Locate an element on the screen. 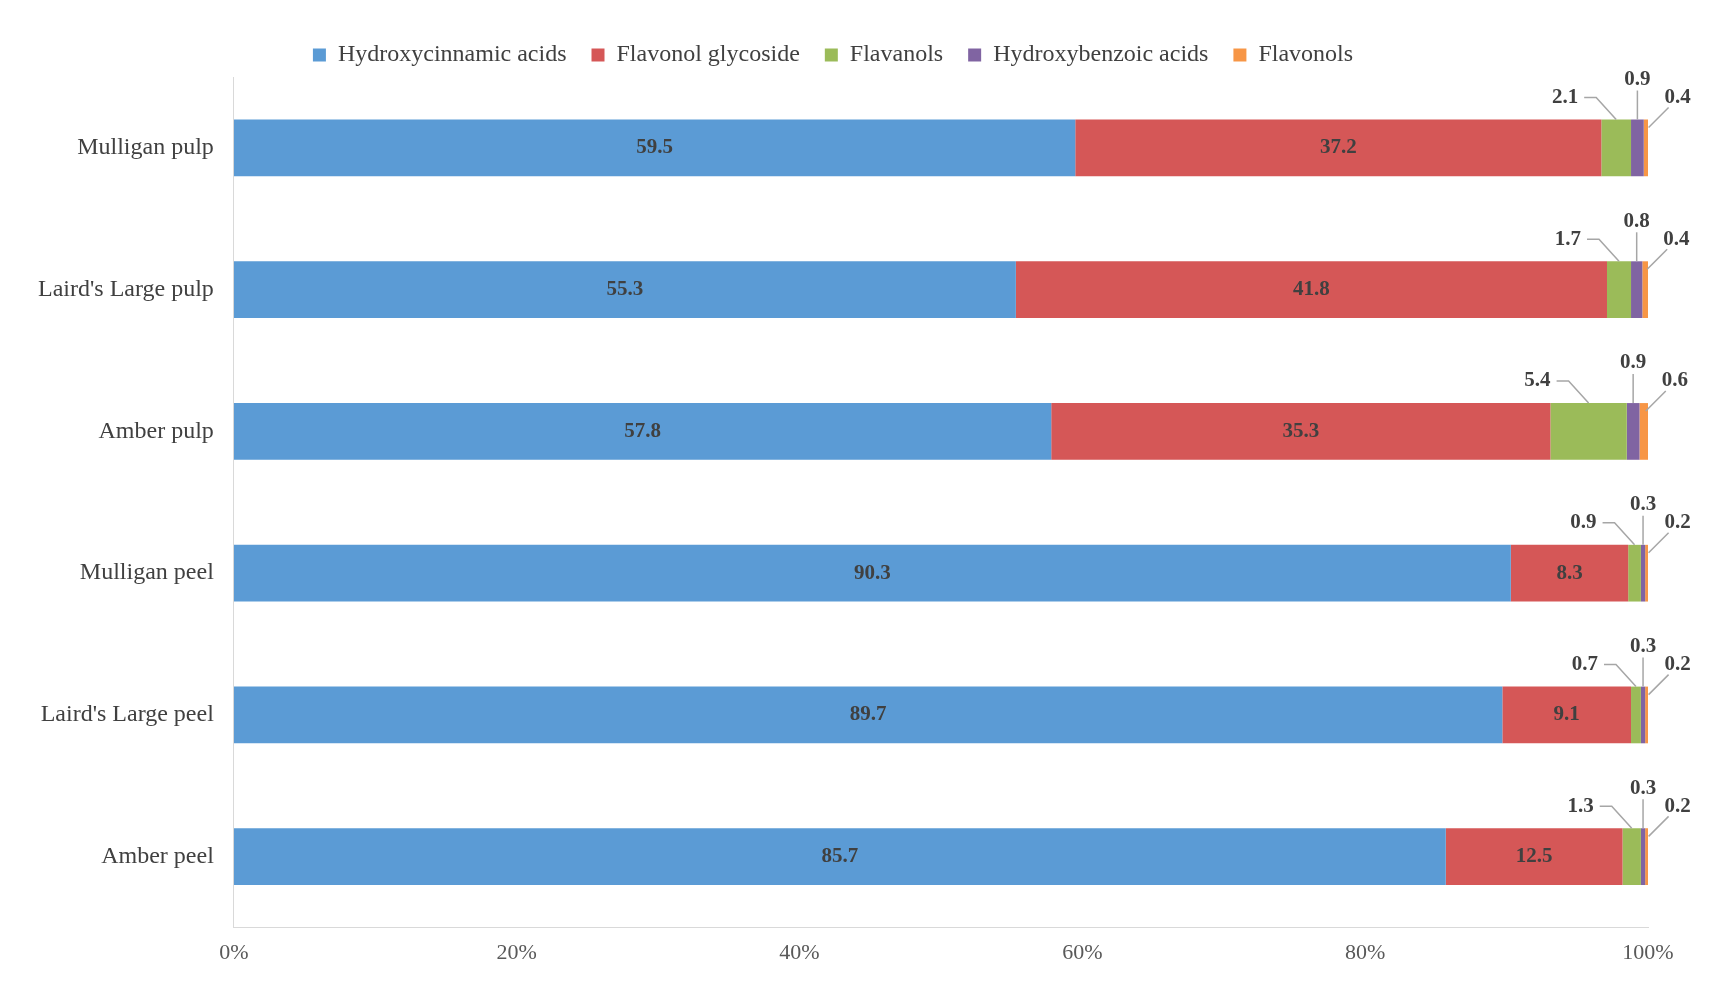 Image resolution: width=1721 pixels, height=995 pixels. data-label: 0.6 is located at coordinates (1675, 379).